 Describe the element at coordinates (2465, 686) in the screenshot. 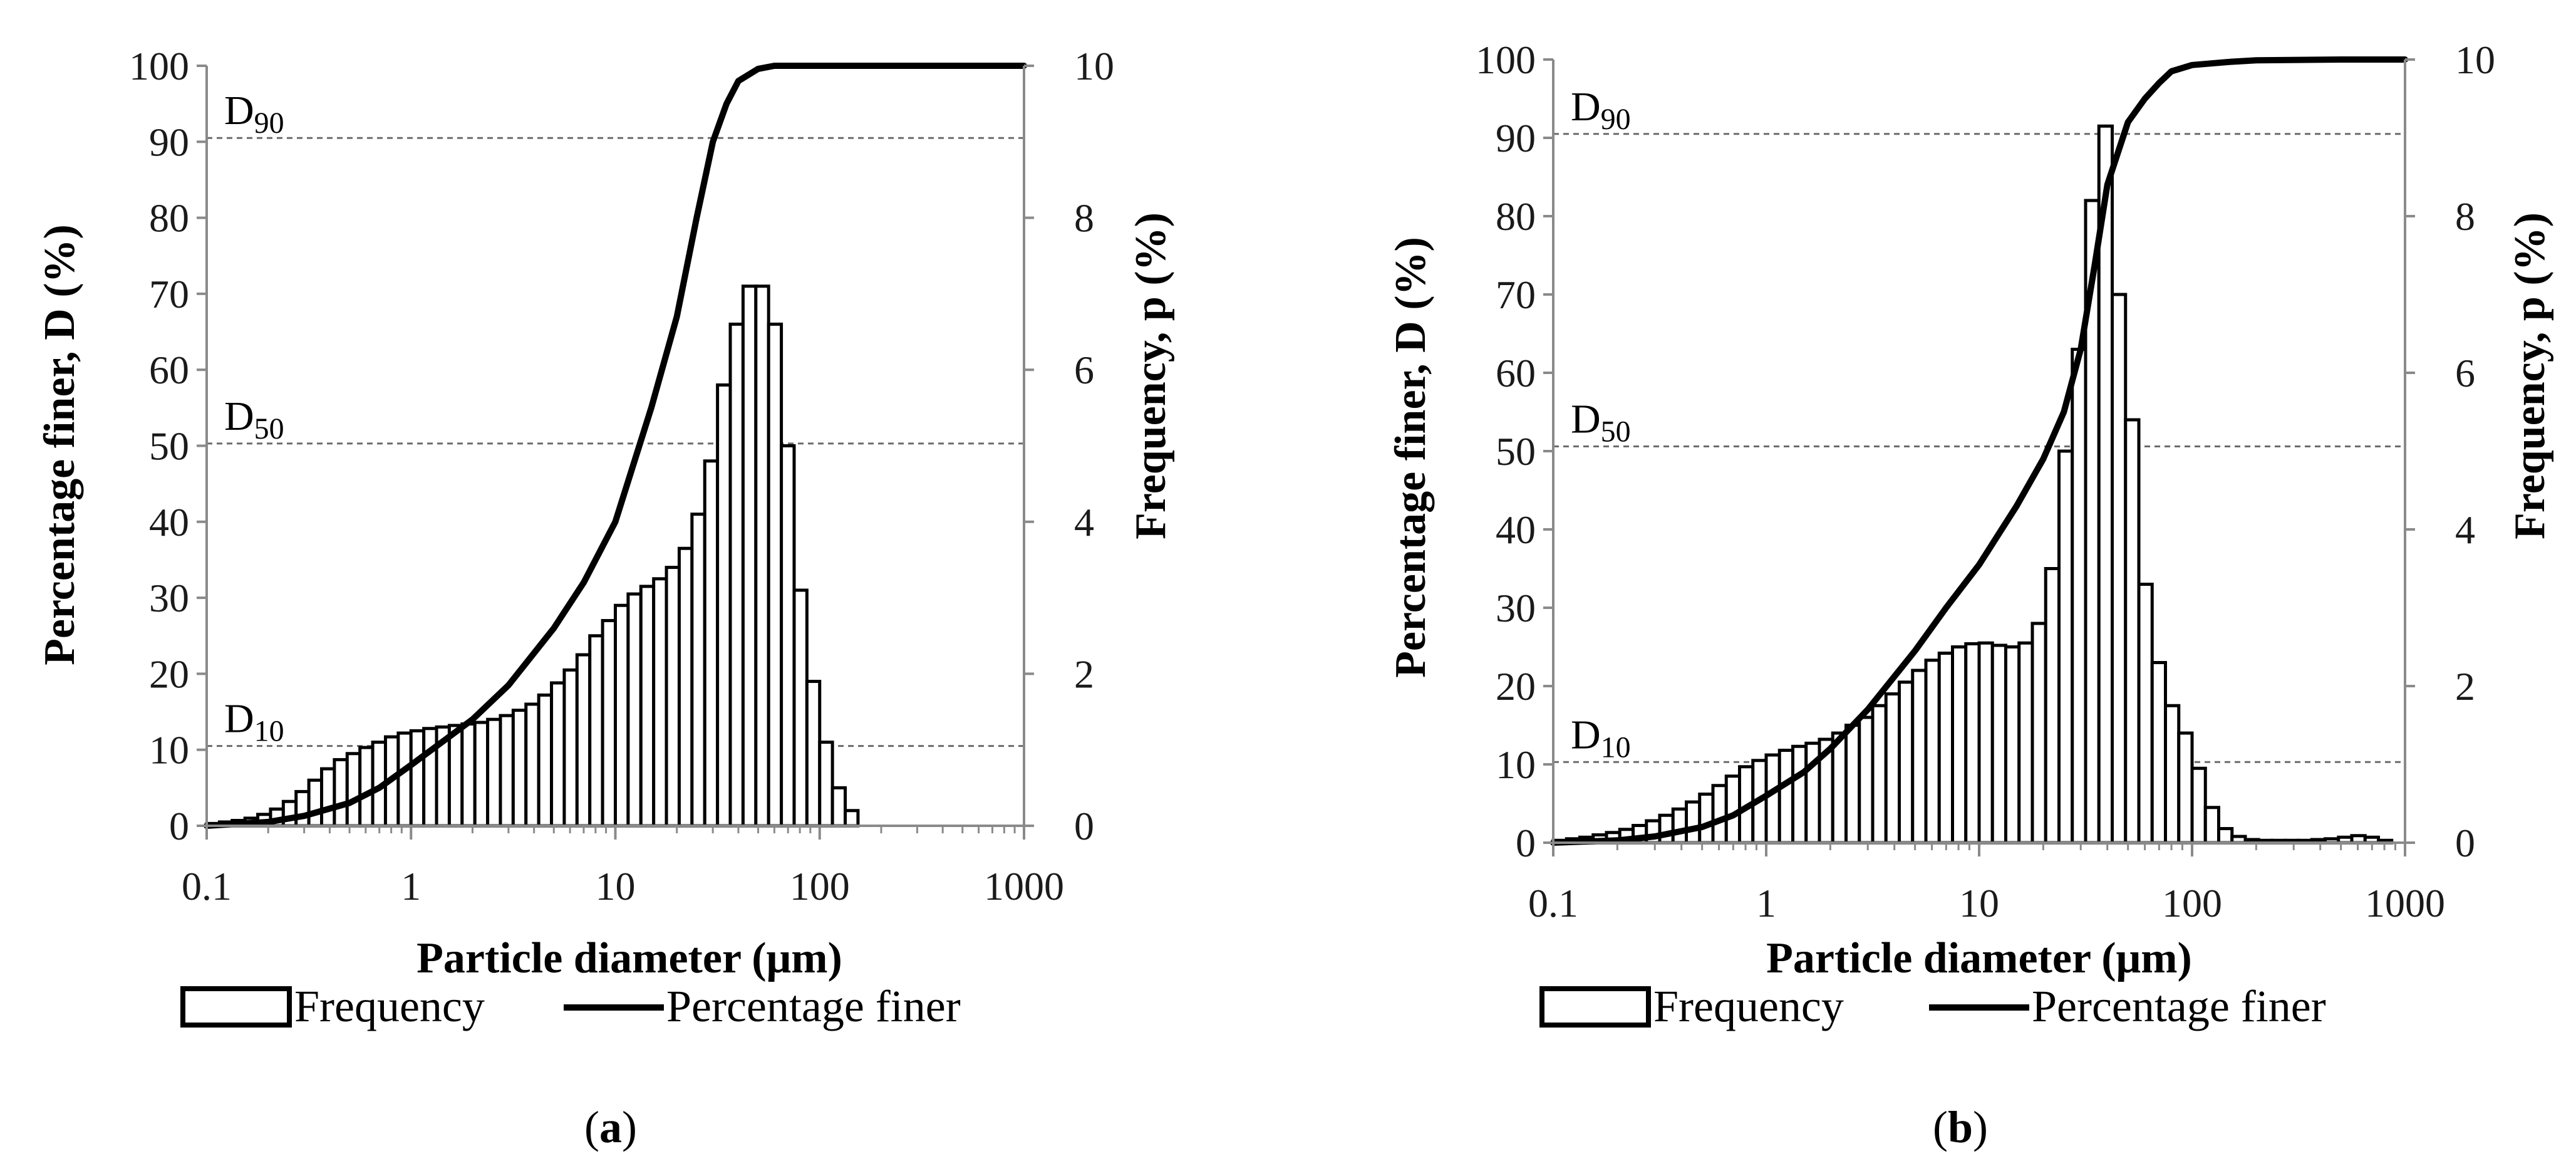

I see `panel-b-right-tick-label: 2` at that location.